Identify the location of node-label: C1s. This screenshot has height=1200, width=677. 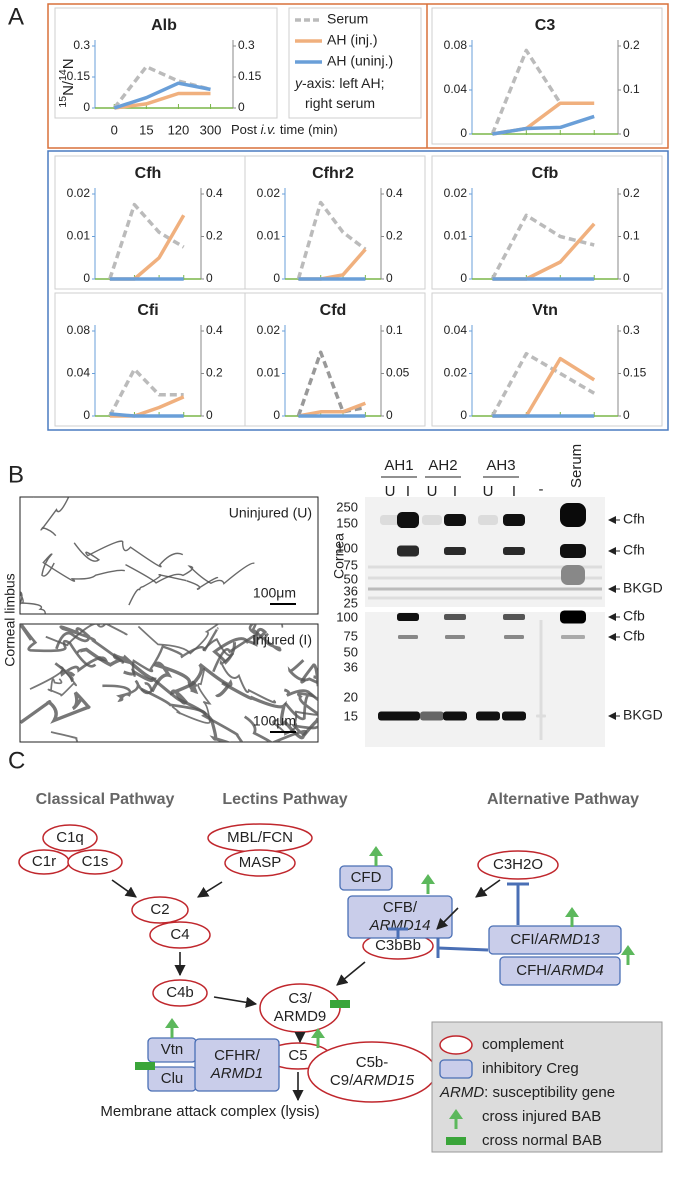
(95, 861).